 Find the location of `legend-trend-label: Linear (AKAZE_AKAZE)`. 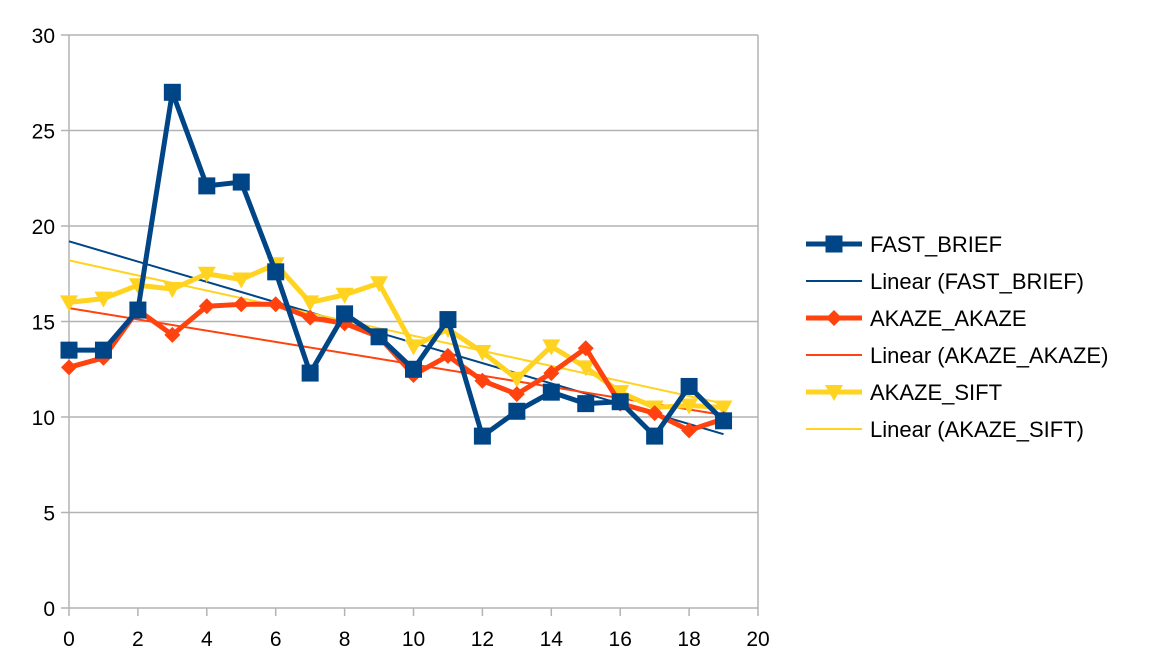

legend-trend-label: Linear (AKAZE_AKAZE) is located at coordinates (989, 355).